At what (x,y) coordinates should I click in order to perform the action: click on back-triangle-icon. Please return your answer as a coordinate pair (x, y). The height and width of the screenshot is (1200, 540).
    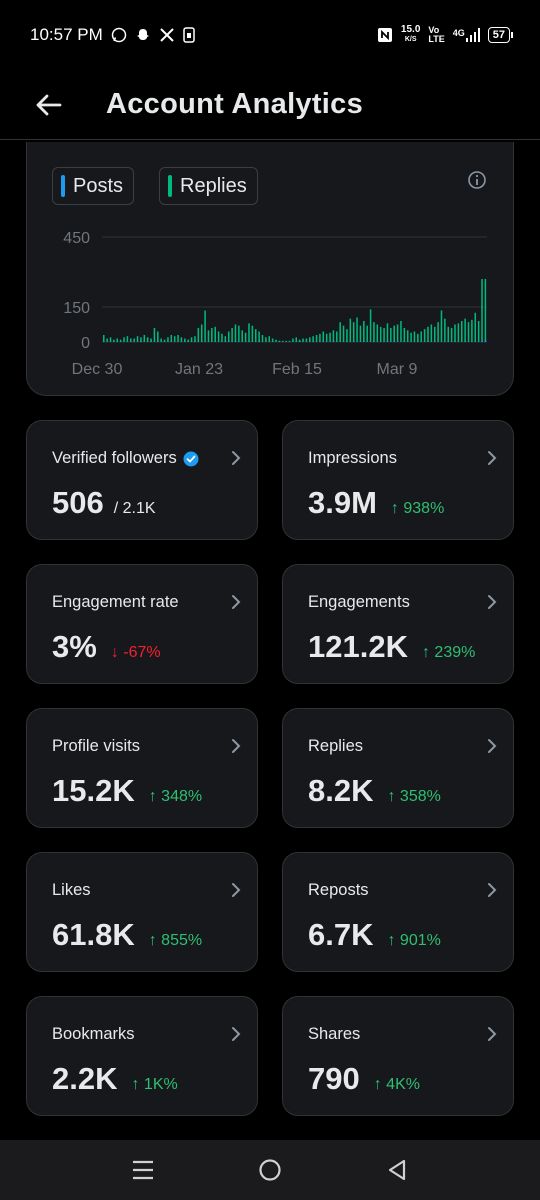
    Looking at the image, I should click on (396, 1170).